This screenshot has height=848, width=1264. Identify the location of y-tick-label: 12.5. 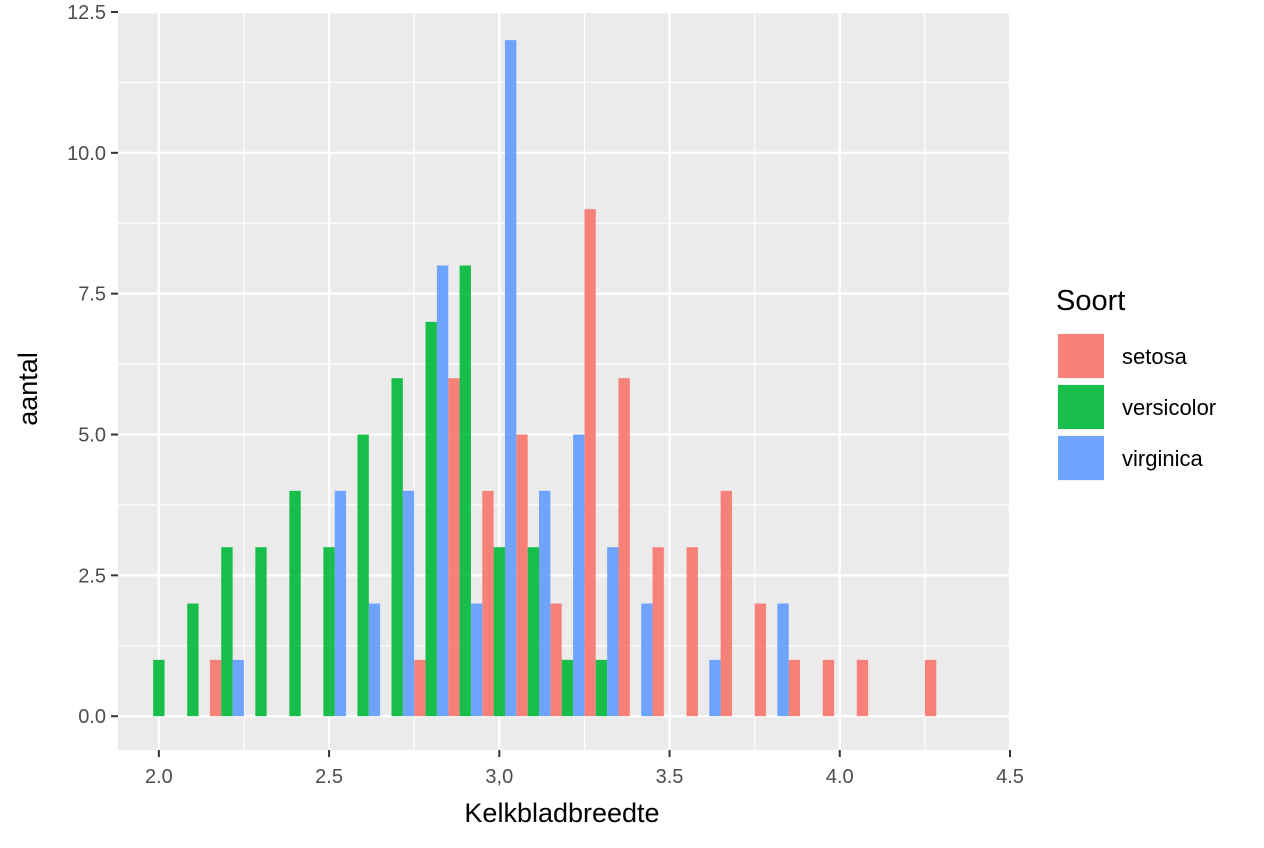
(86, 13).